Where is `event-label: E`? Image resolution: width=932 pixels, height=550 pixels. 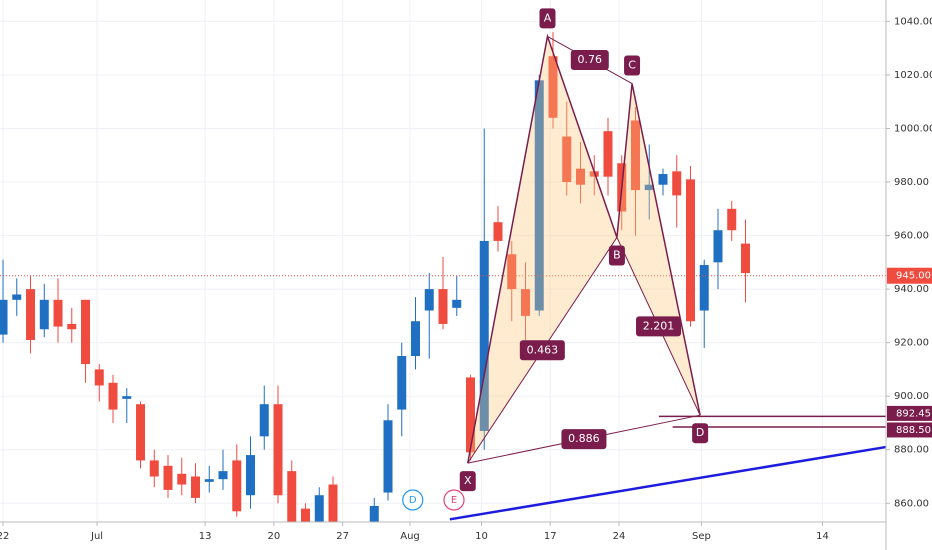 event-label: E is located at coordinates (454, 500).